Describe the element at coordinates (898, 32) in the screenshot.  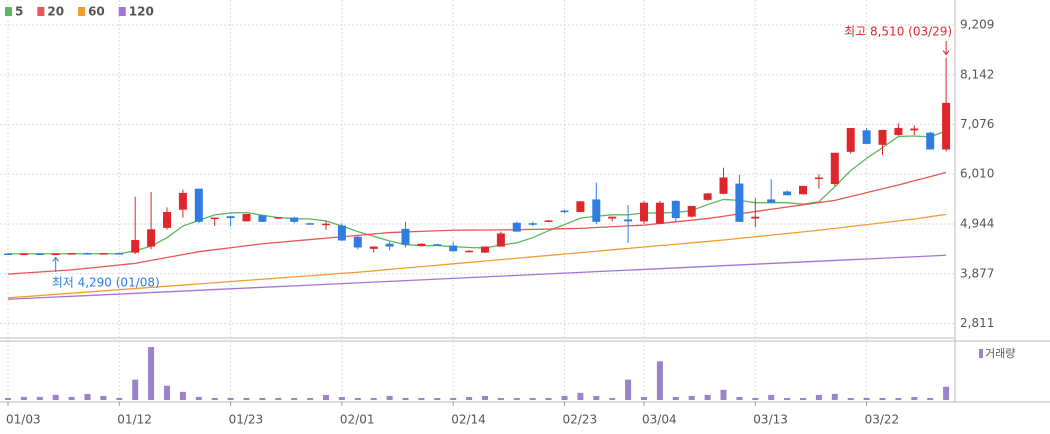
I see `high-annotation: 최고 8,510 (03/29)` at that location.